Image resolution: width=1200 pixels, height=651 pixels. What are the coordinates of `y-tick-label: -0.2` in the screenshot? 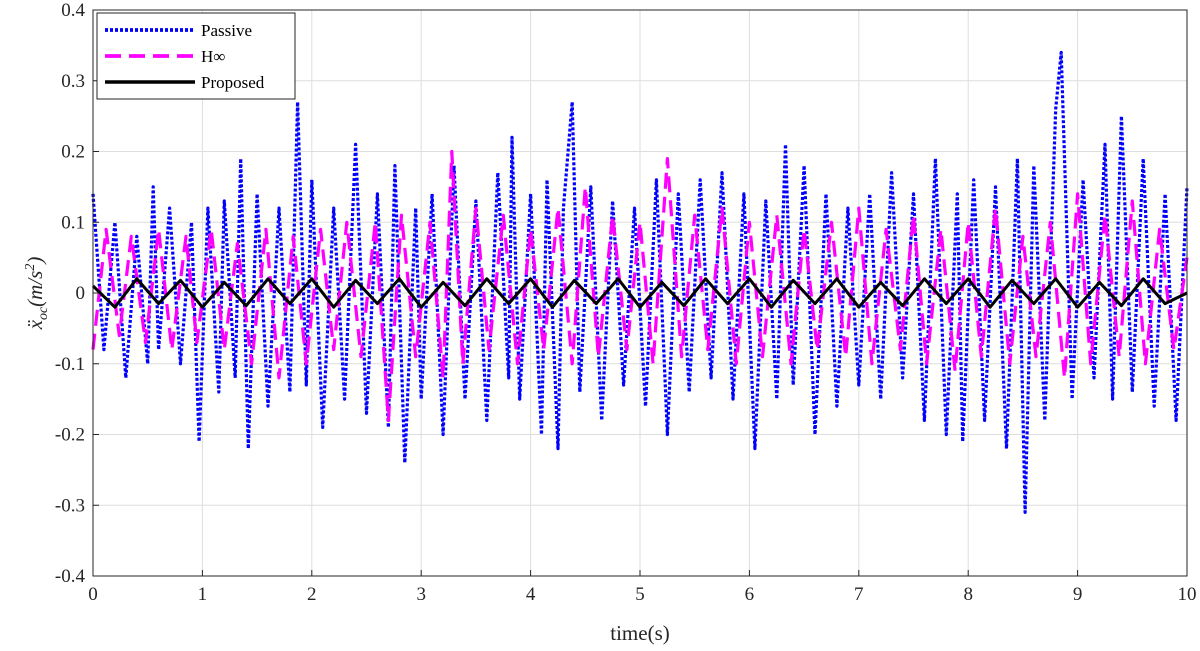 It's located at (70, 435).